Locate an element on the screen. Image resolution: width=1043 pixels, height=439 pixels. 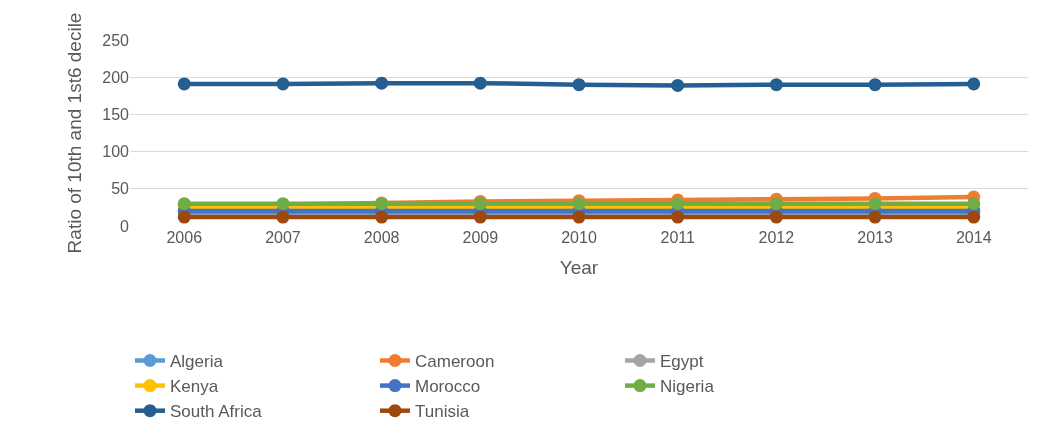
legend-label: Cameroon is located at coordinates (455, 362).